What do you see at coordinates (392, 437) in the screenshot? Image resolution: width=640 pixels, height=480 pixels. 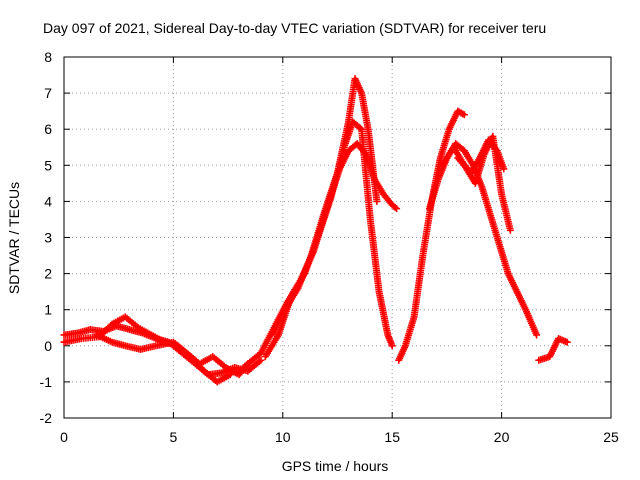 I see `x-tick-label: 15` at bounding box center [392, 437].